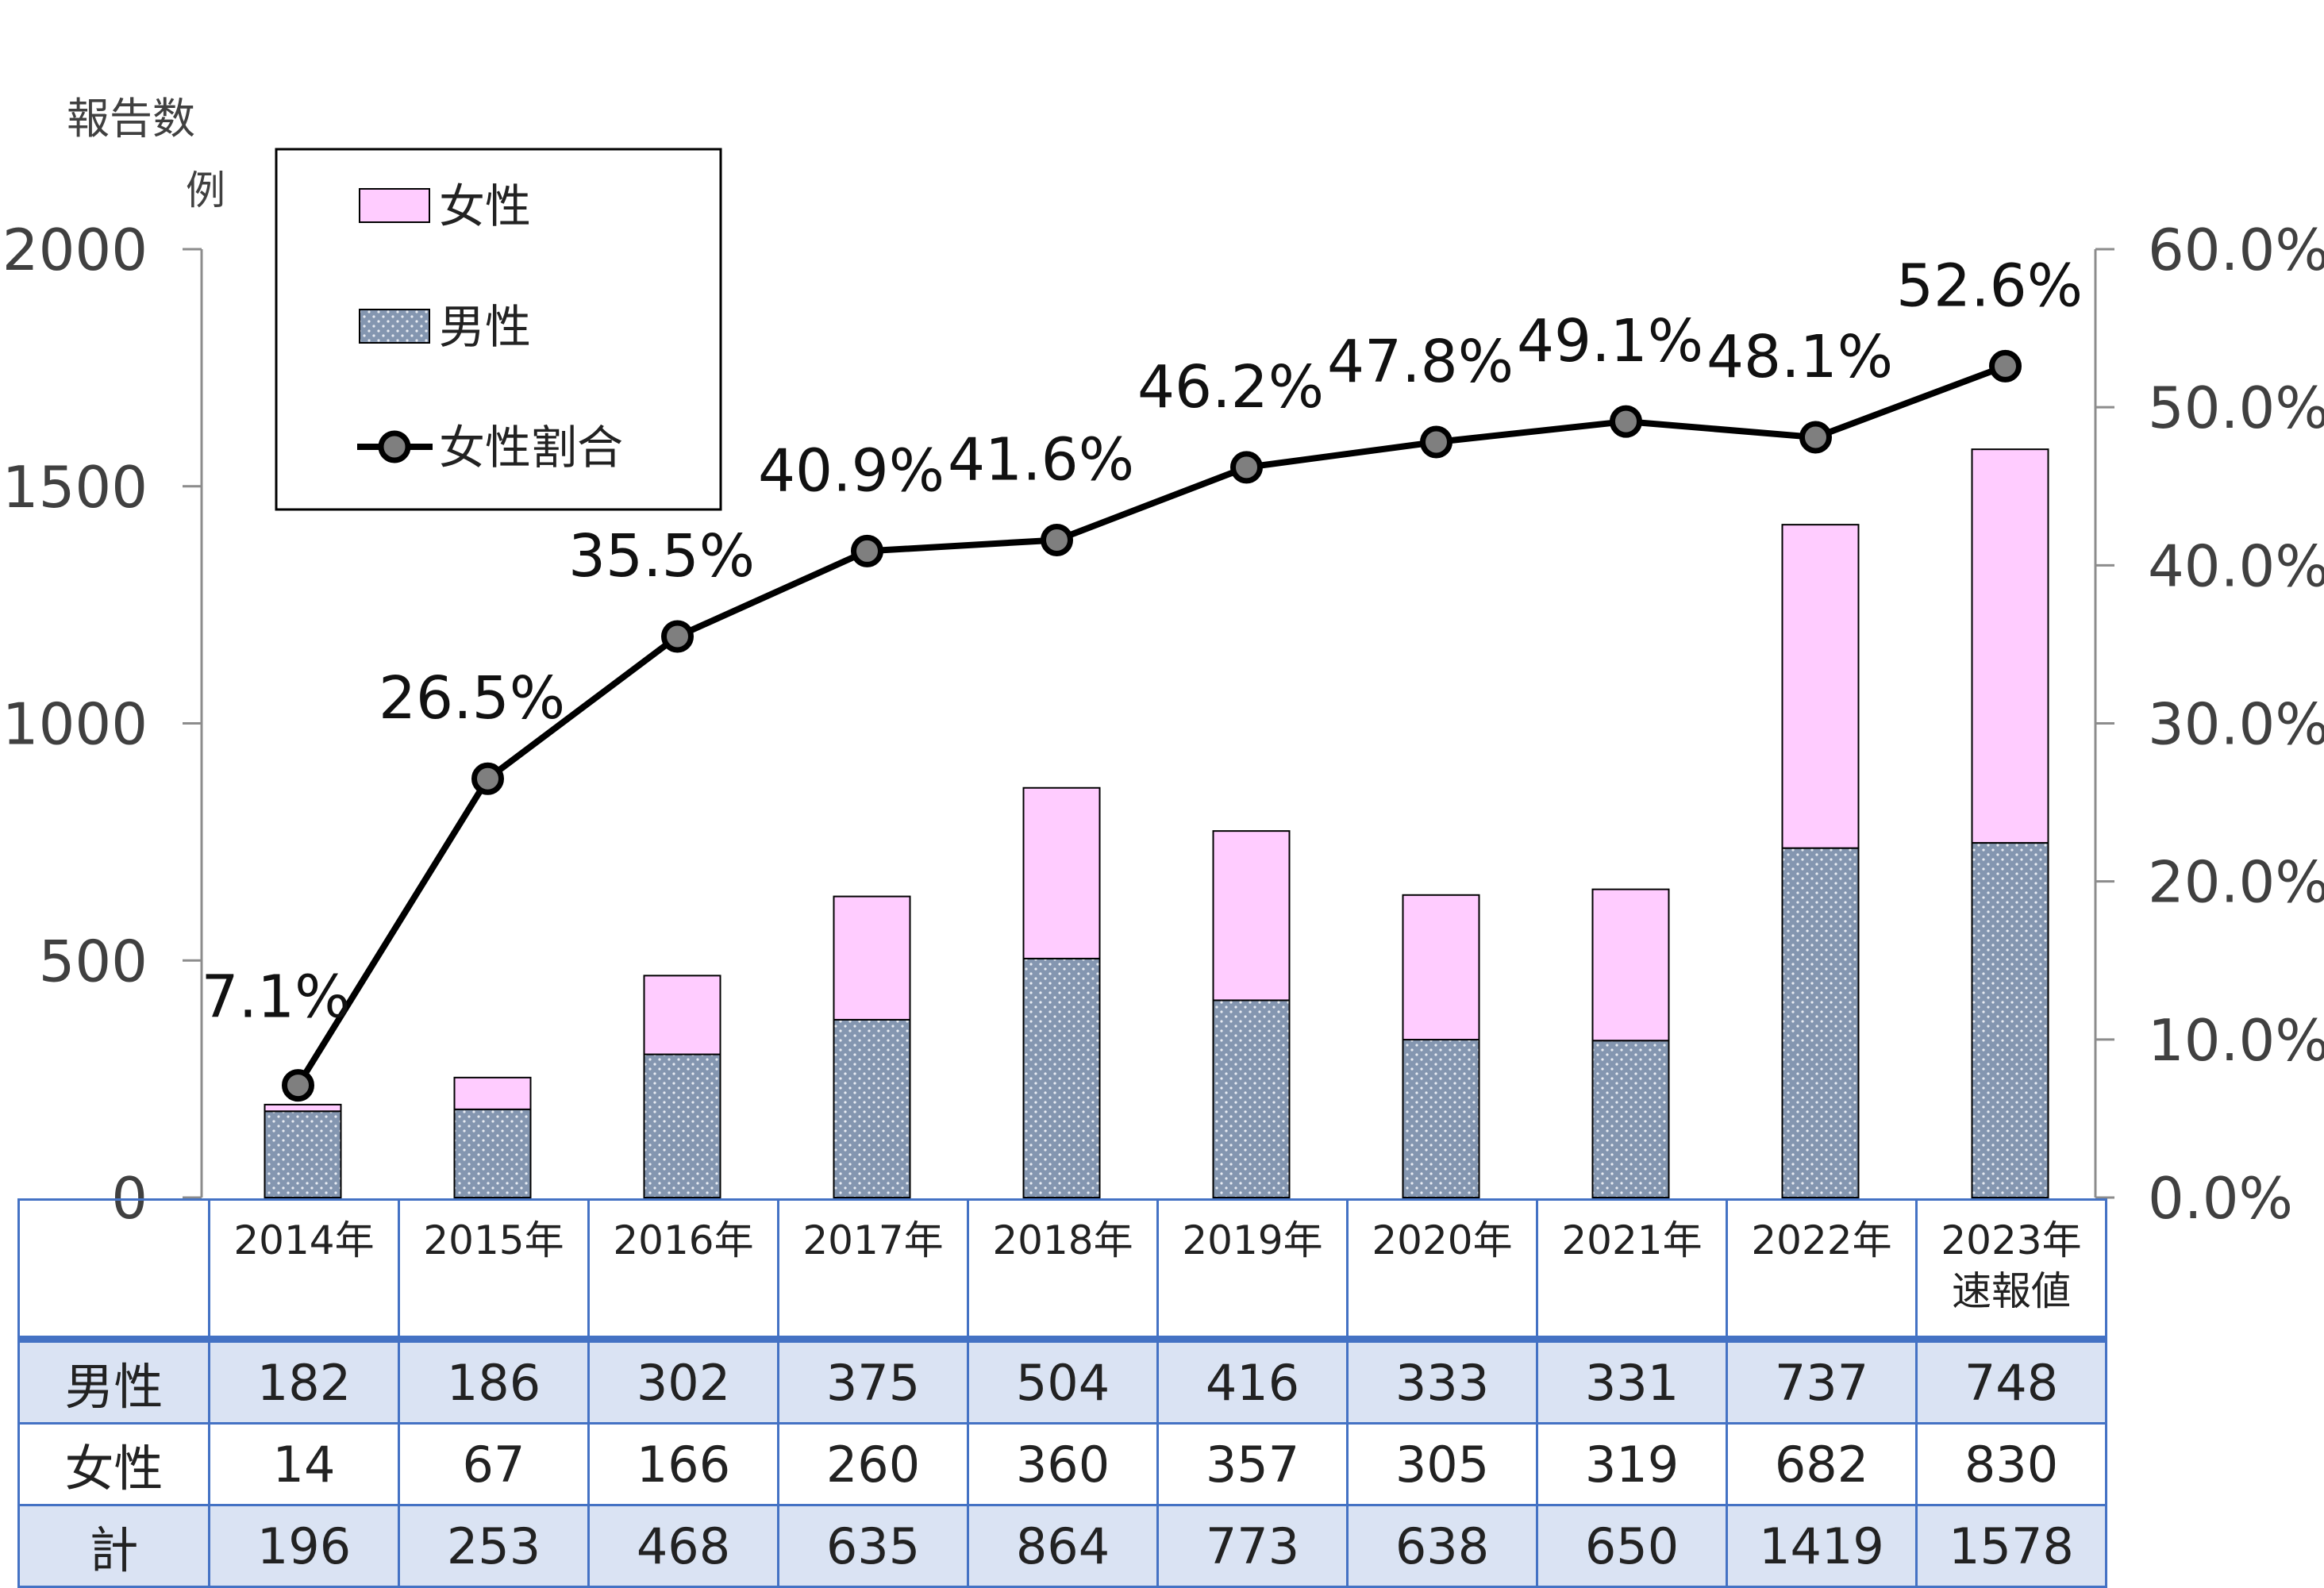 This screenshot has width=2324, height=1588. I want to click on y-axis-title-line2: 例, so click(205, 190).